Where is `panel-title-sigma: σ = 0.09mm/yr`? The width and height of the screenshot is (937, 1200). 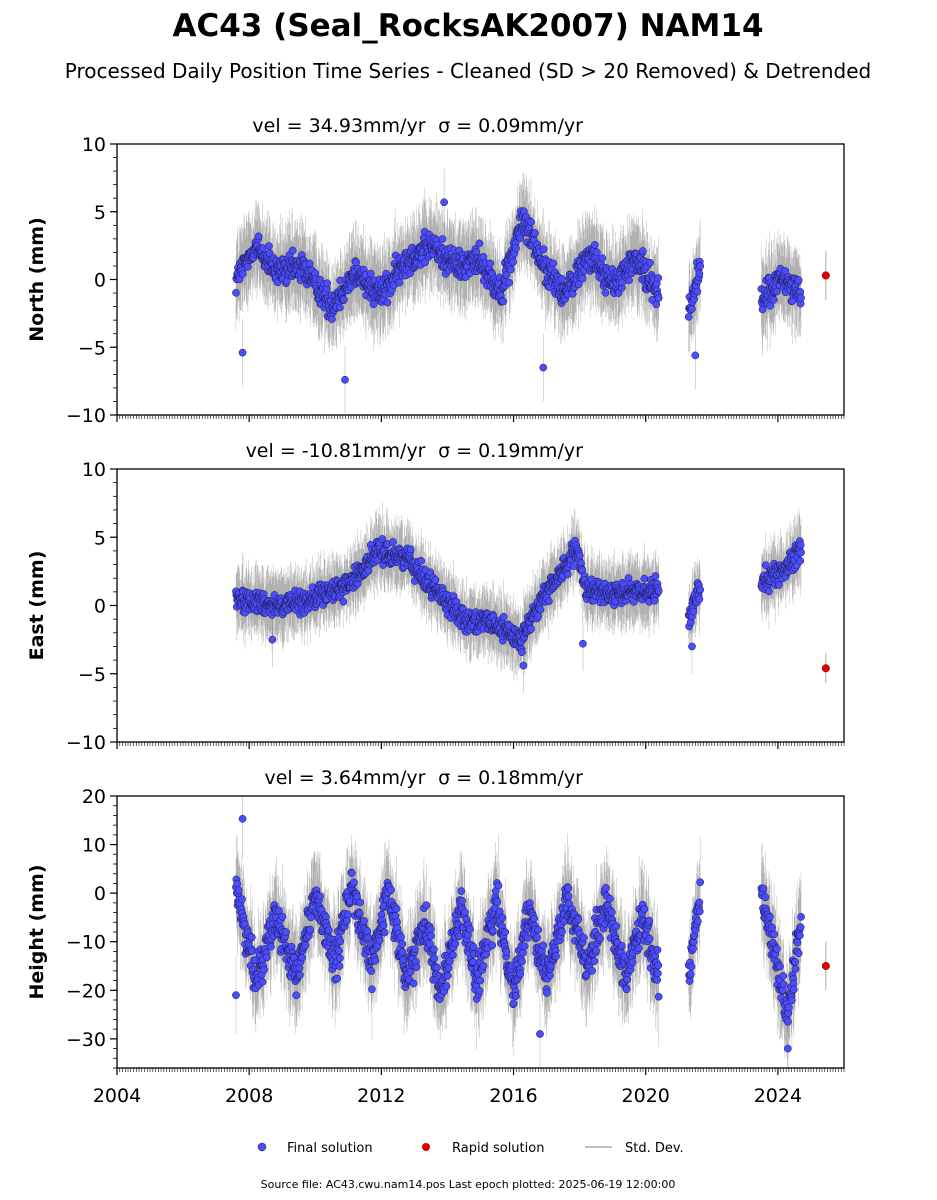 panel-title-sigma: σ = 0.09mm/yr is located at coordinates (510, 126).